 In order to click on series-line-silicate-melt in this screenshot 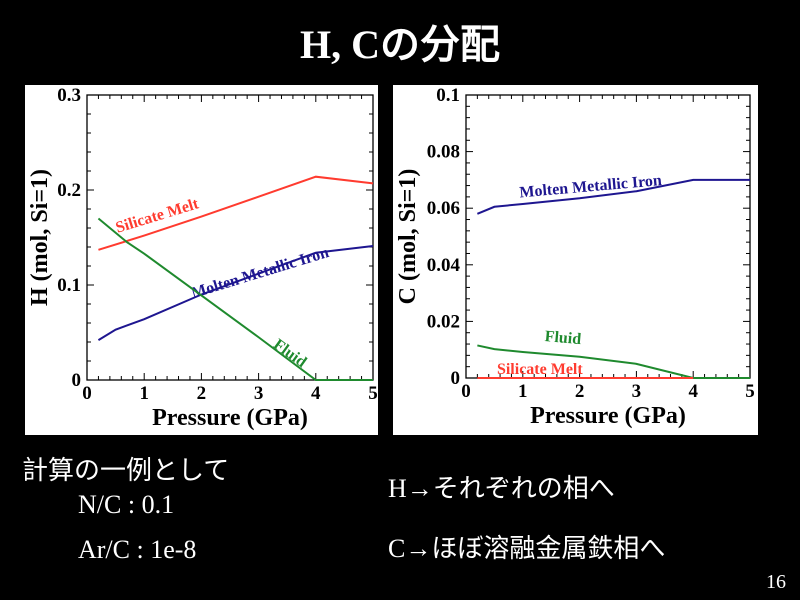, I will do `click(236, 213)`.